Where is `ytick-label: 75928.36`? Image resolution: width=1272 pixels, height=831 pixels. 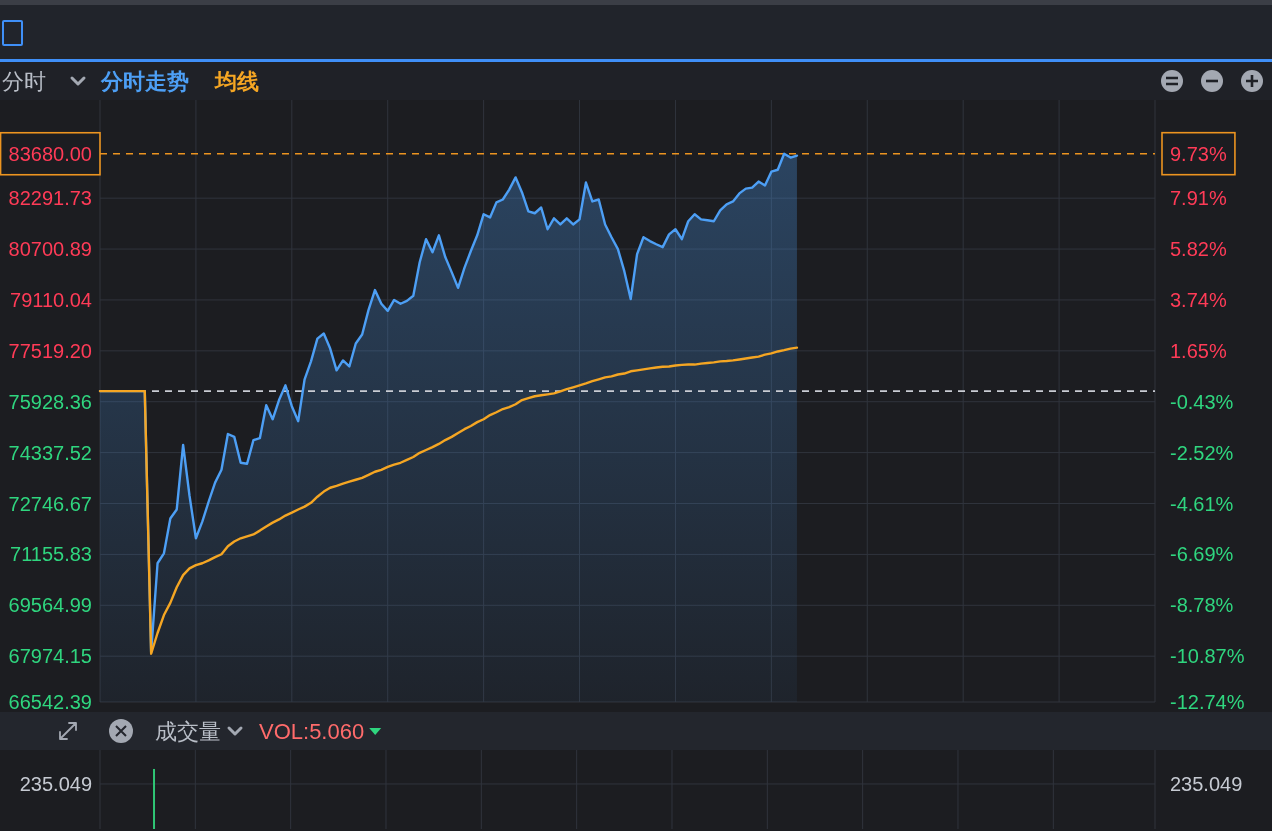
ytick-label: 75928.36 is located at coordinates (50, 401).